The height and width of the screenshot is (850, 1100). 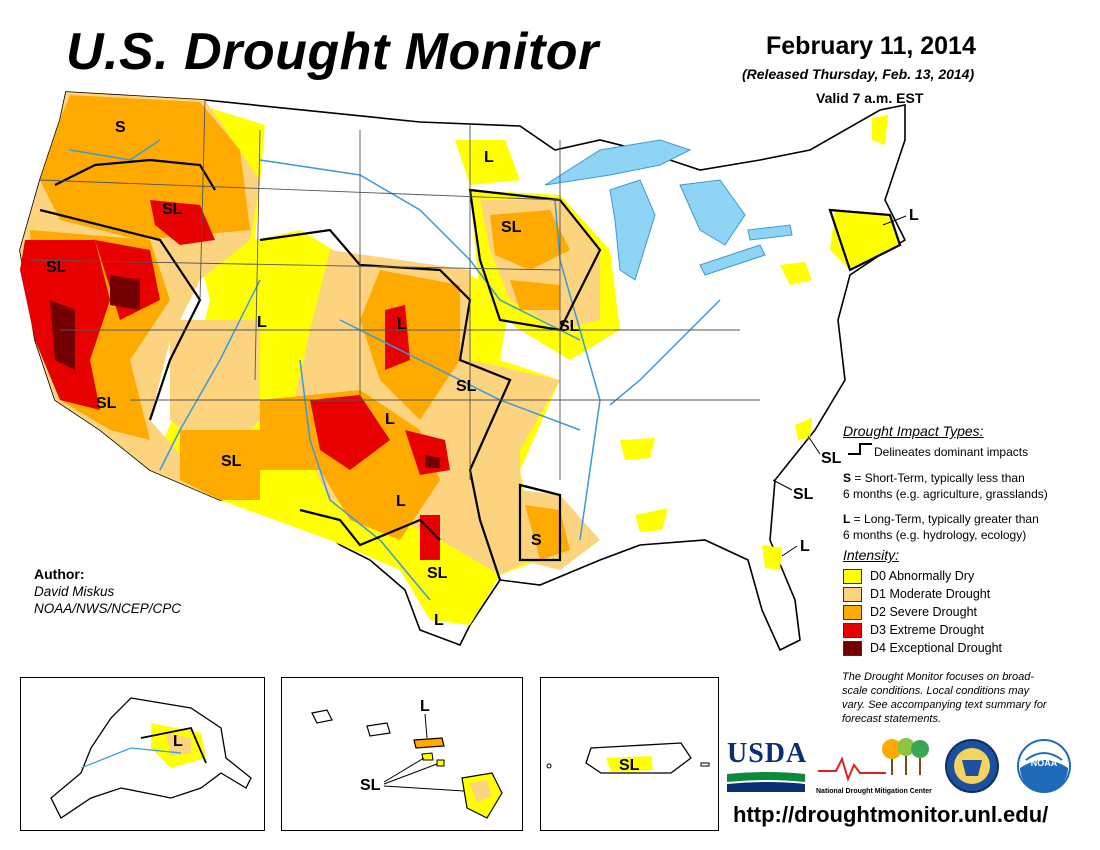 I want to click on hawaii-big-island-d1, so click(x=481, y=791).